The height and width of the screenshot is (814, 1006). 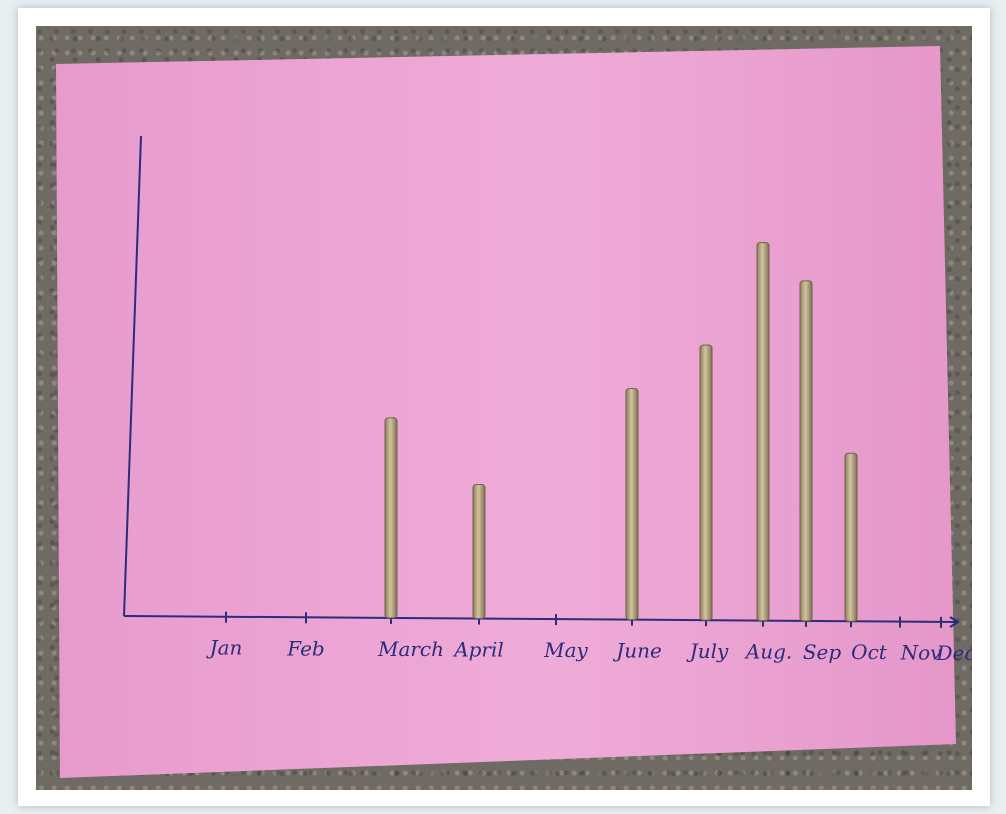 What do you see at coordinates (224, 648) in the screenshot?
I see `x-tick-label: Jan` at bounding box center [224, 648].